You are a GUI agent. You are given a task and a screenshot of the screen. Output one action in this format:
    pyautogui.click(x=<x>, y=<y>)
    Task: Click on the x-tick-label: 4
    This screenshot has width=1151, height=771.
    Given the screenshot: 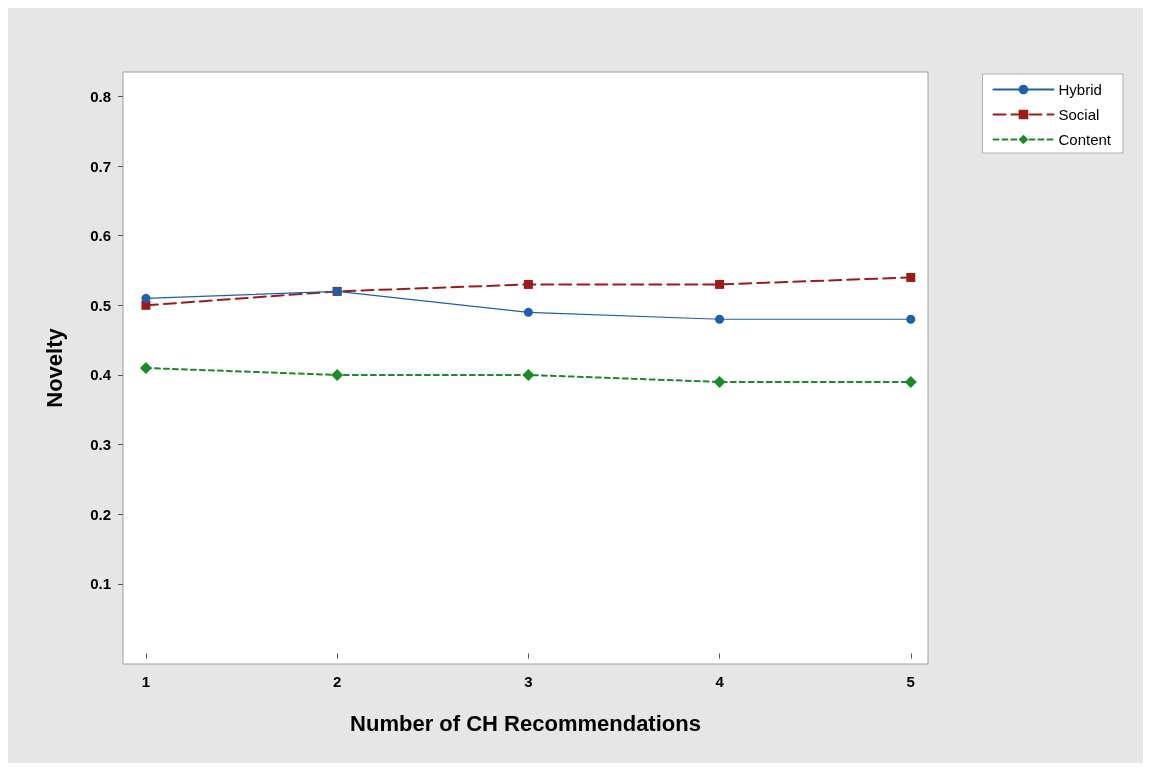 What is the action you would take?
    pyautogui.click(x=720, y=681)
    